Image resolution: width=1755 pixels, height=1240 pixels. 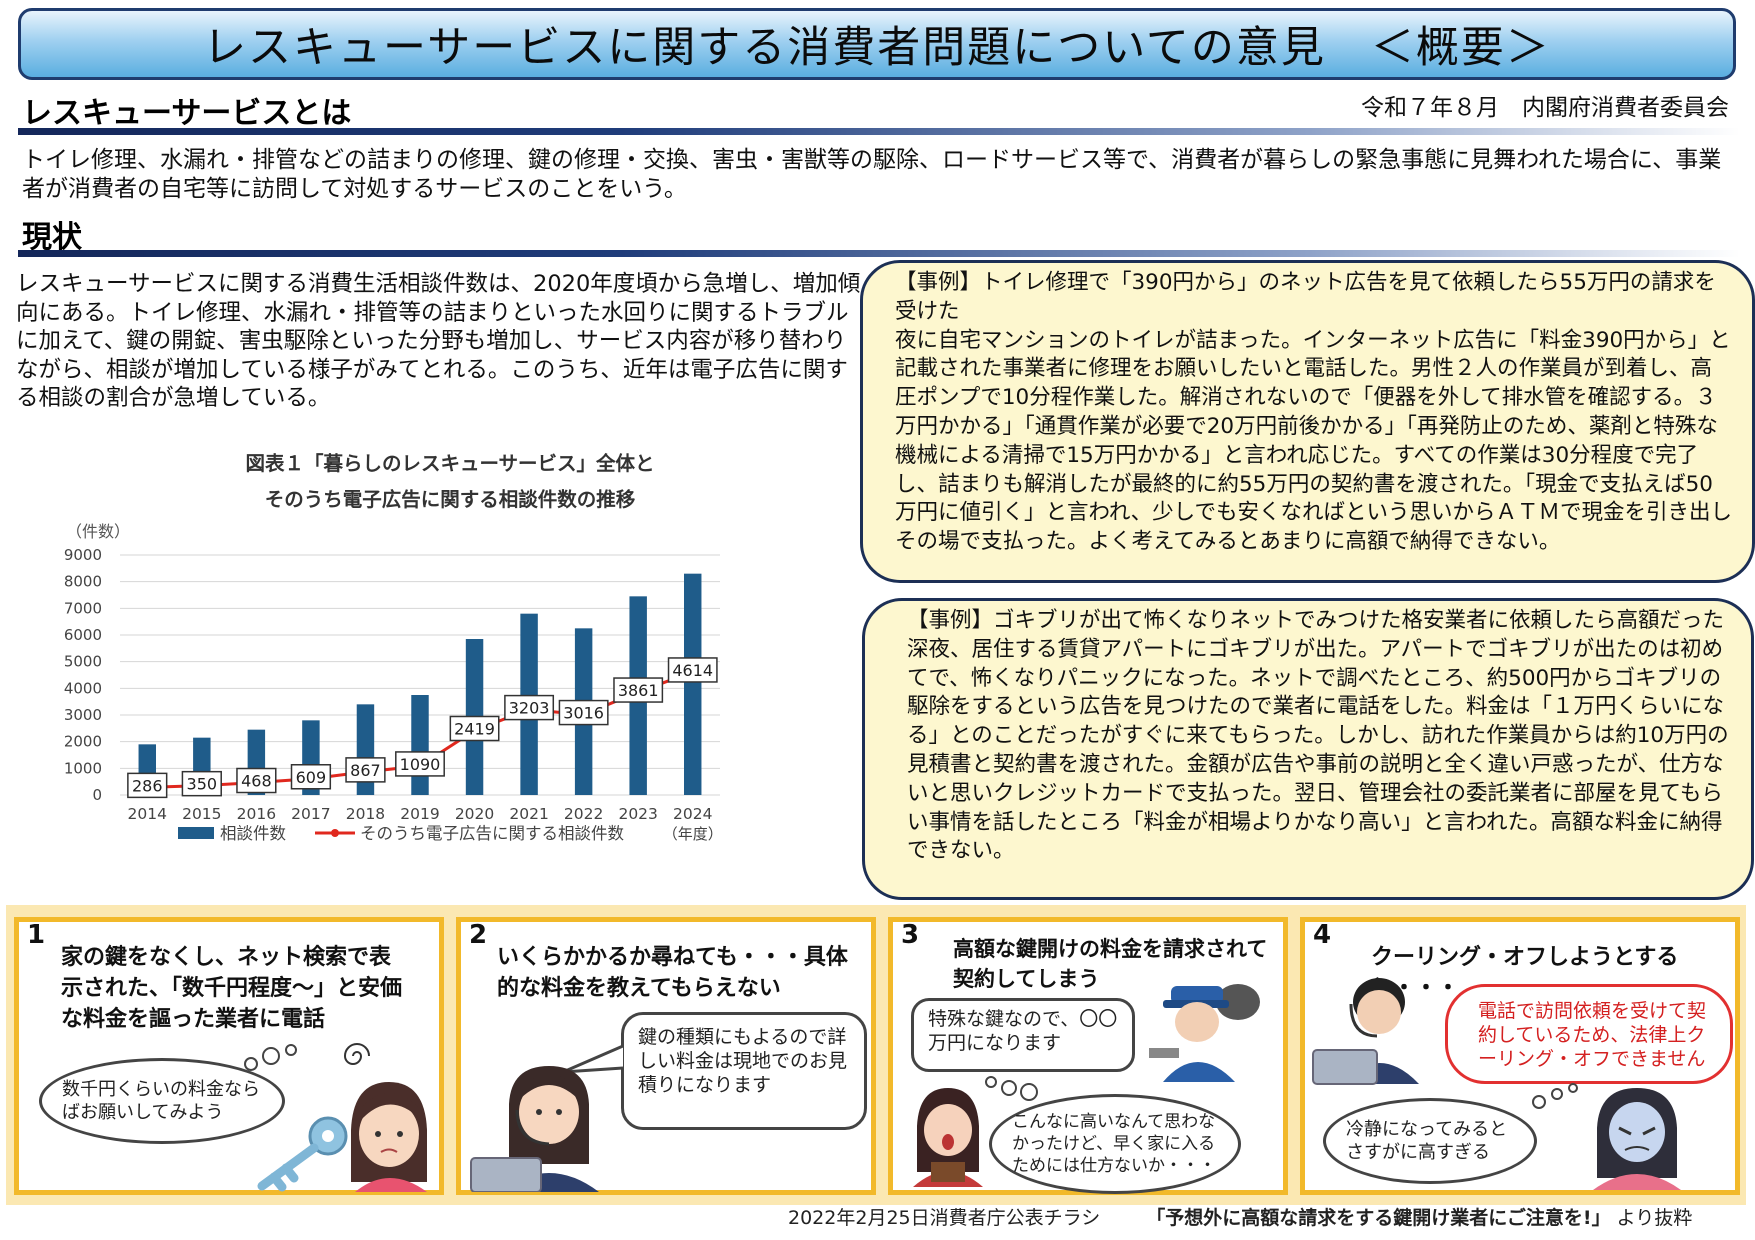 What do you see at coordinates (98, 531) in the screenshot?
I see `y-axis-label: （件数）` at bounding box center [98, 531].